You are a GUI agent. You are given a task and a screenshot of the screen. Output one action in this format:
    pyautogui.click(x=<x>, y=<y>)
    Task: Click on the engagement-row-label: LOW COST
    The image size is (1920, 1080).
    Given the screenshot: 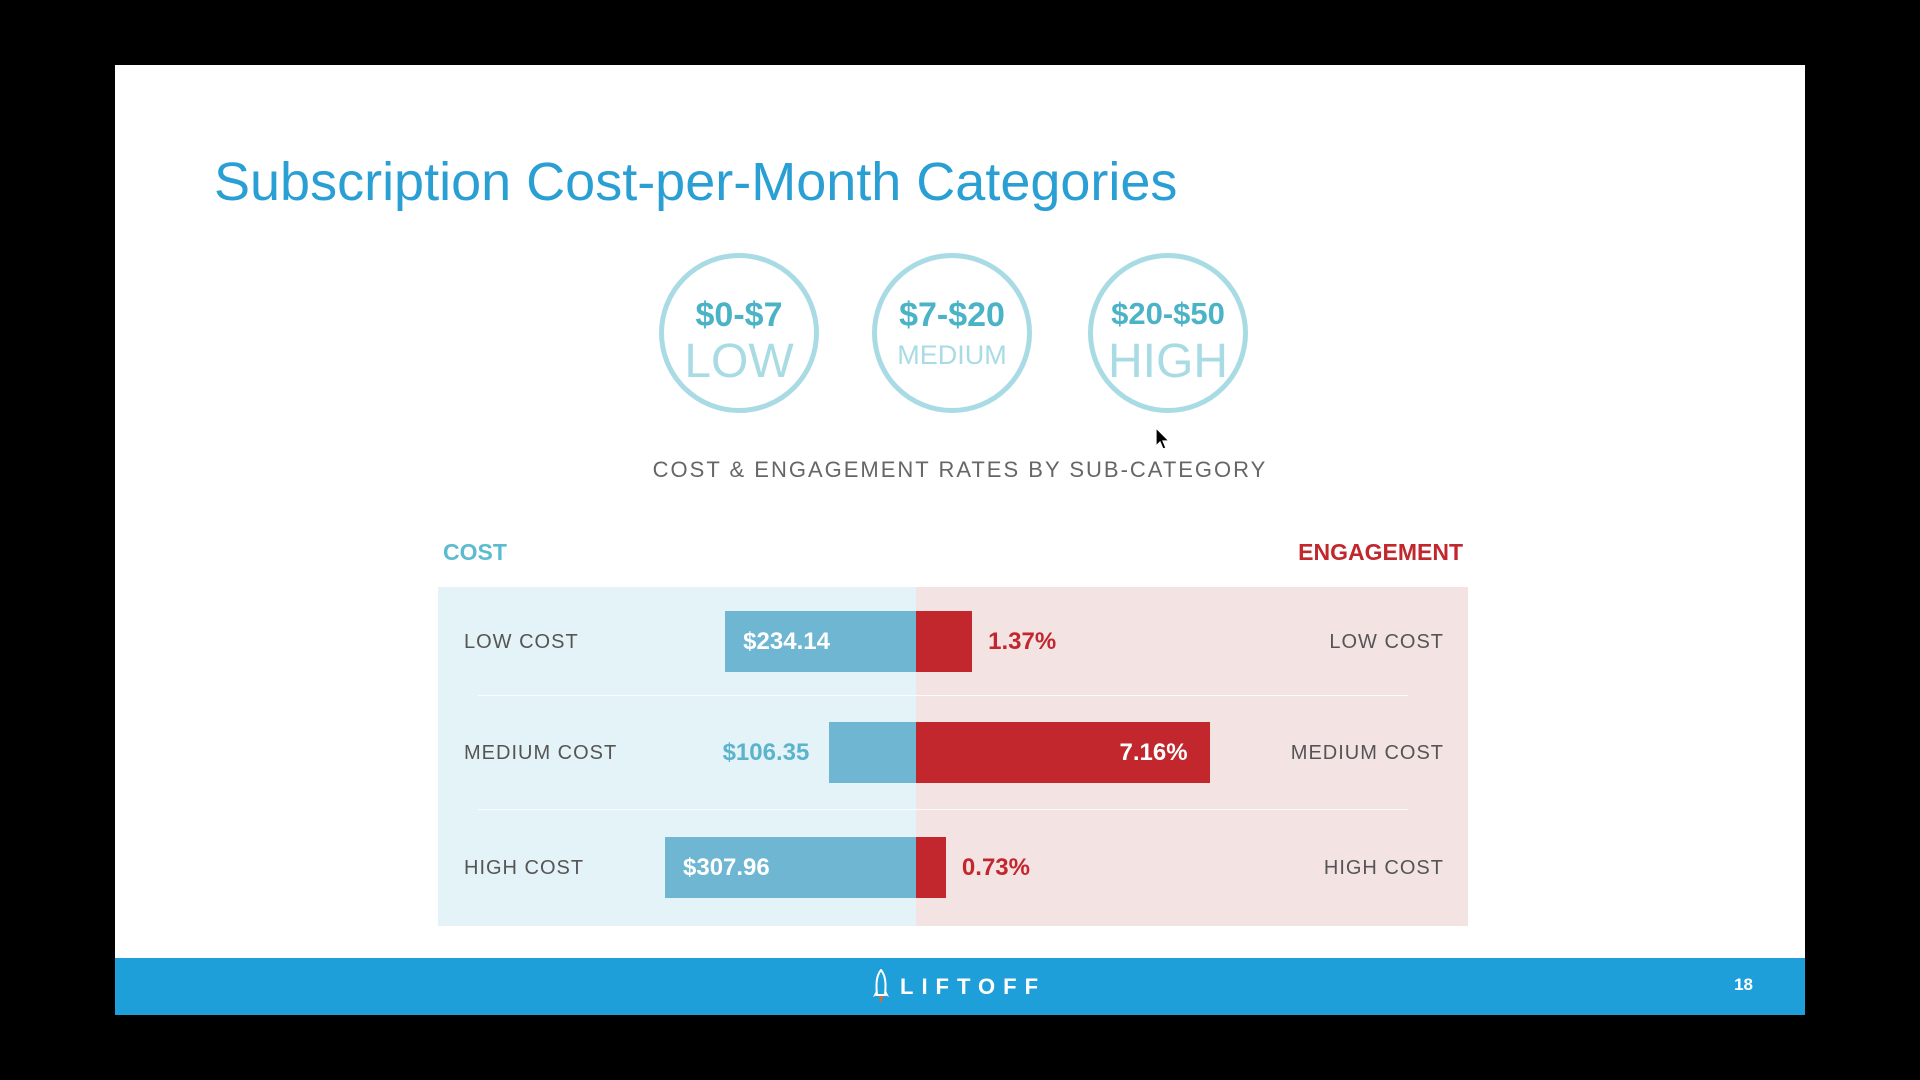 What is the action you would take?
    pyautogui.click(x=1386, y=642)
    